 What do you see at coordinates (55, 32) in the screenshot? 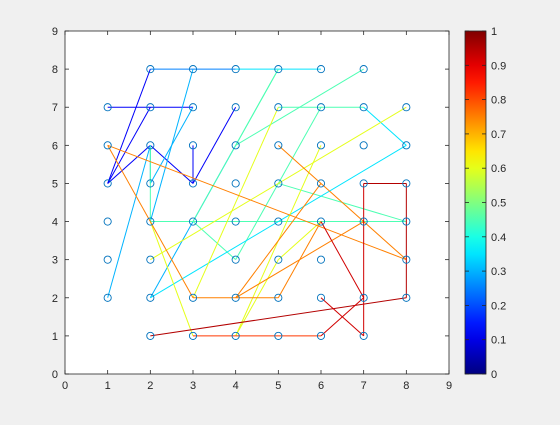
I see `y-tick-label: 9` at bounding box center [55, 32].